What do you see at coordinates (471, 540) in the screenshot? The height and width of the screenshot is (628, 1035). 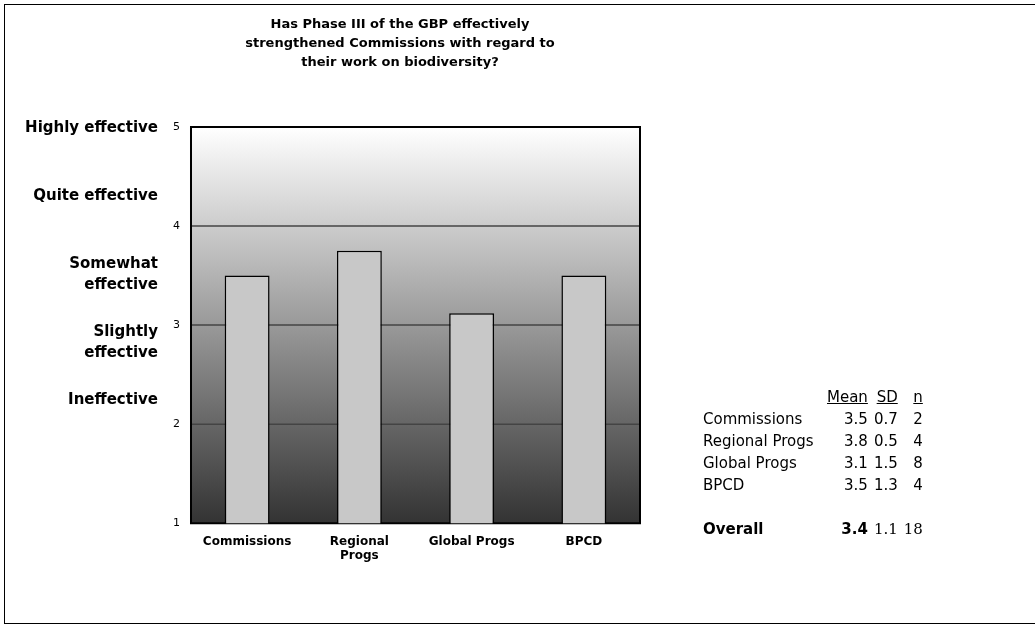 I see `x-tick-label: Global Progs` at bounding box center [471, 540].